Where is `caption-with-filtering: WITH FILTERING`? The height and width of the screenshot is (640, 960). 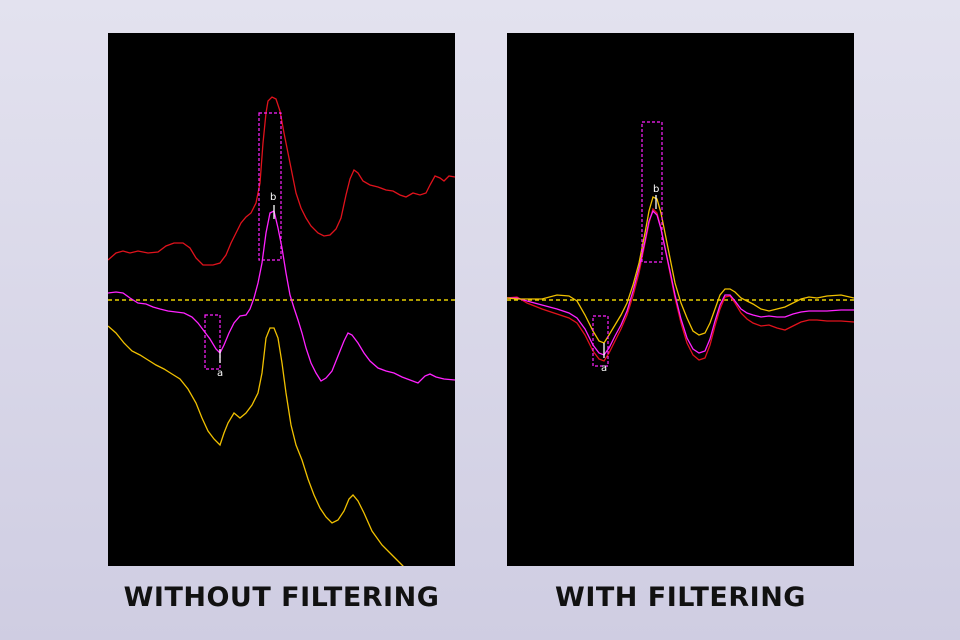
caption-with-filtering: WITH FILTERING is located at coordinates (680, 597).